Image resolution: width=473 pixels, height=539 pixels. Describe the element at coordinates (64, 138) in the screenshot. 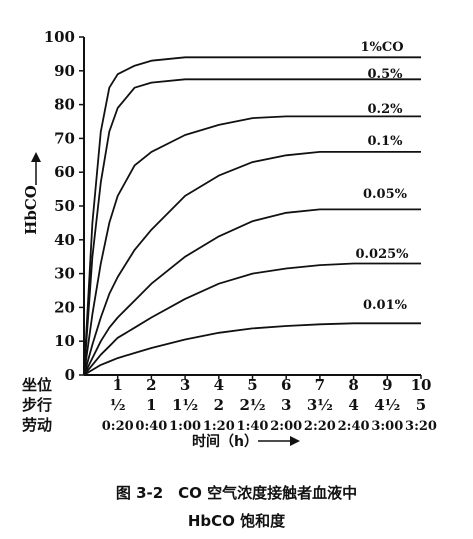

I see `y-tick-label: 70` at that location.